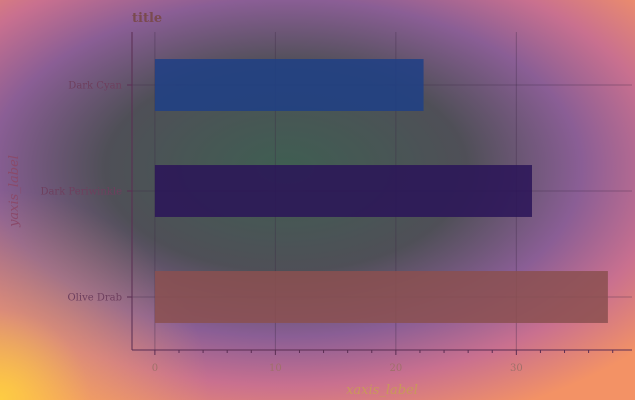 This screenshot has height=400, width=635. I want to click on x-axis-label: xaxis_label, so click(382, 390).